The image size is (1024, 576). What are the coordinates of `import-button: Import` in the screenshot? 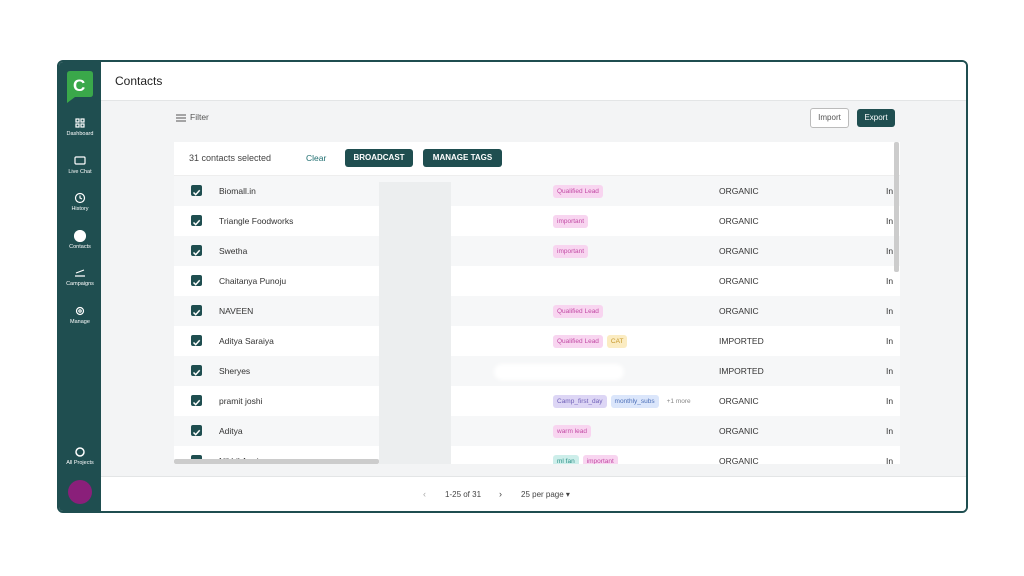 It's located at (829, 118).